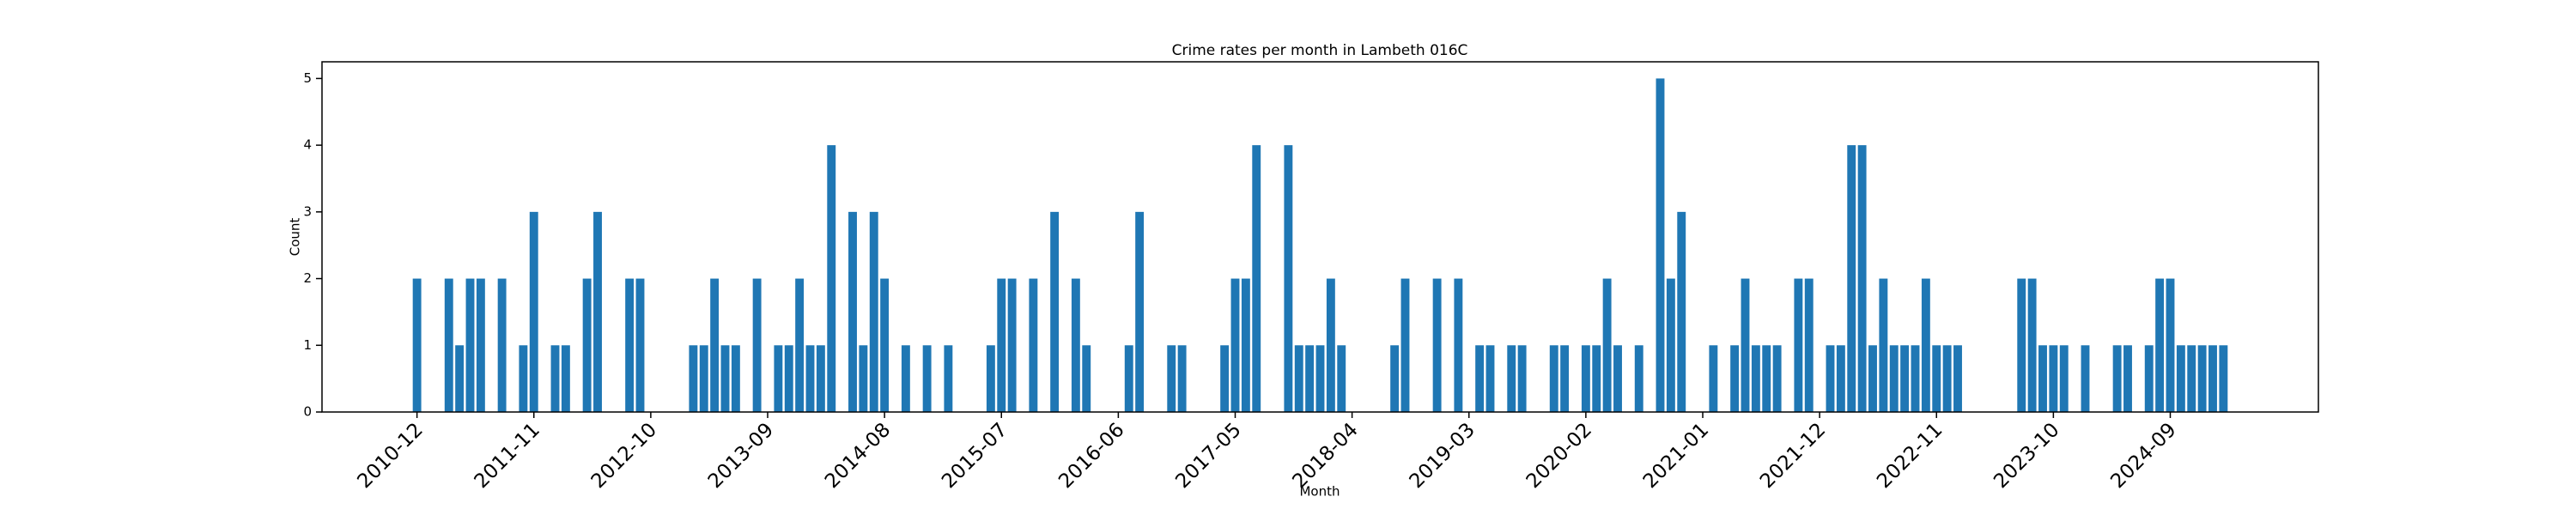 This screenshot has height=515, width=2576. Describe the element at coordinates (2143, 456) in the screenshot. I see `x-tick-label: 2024-09` at that location.